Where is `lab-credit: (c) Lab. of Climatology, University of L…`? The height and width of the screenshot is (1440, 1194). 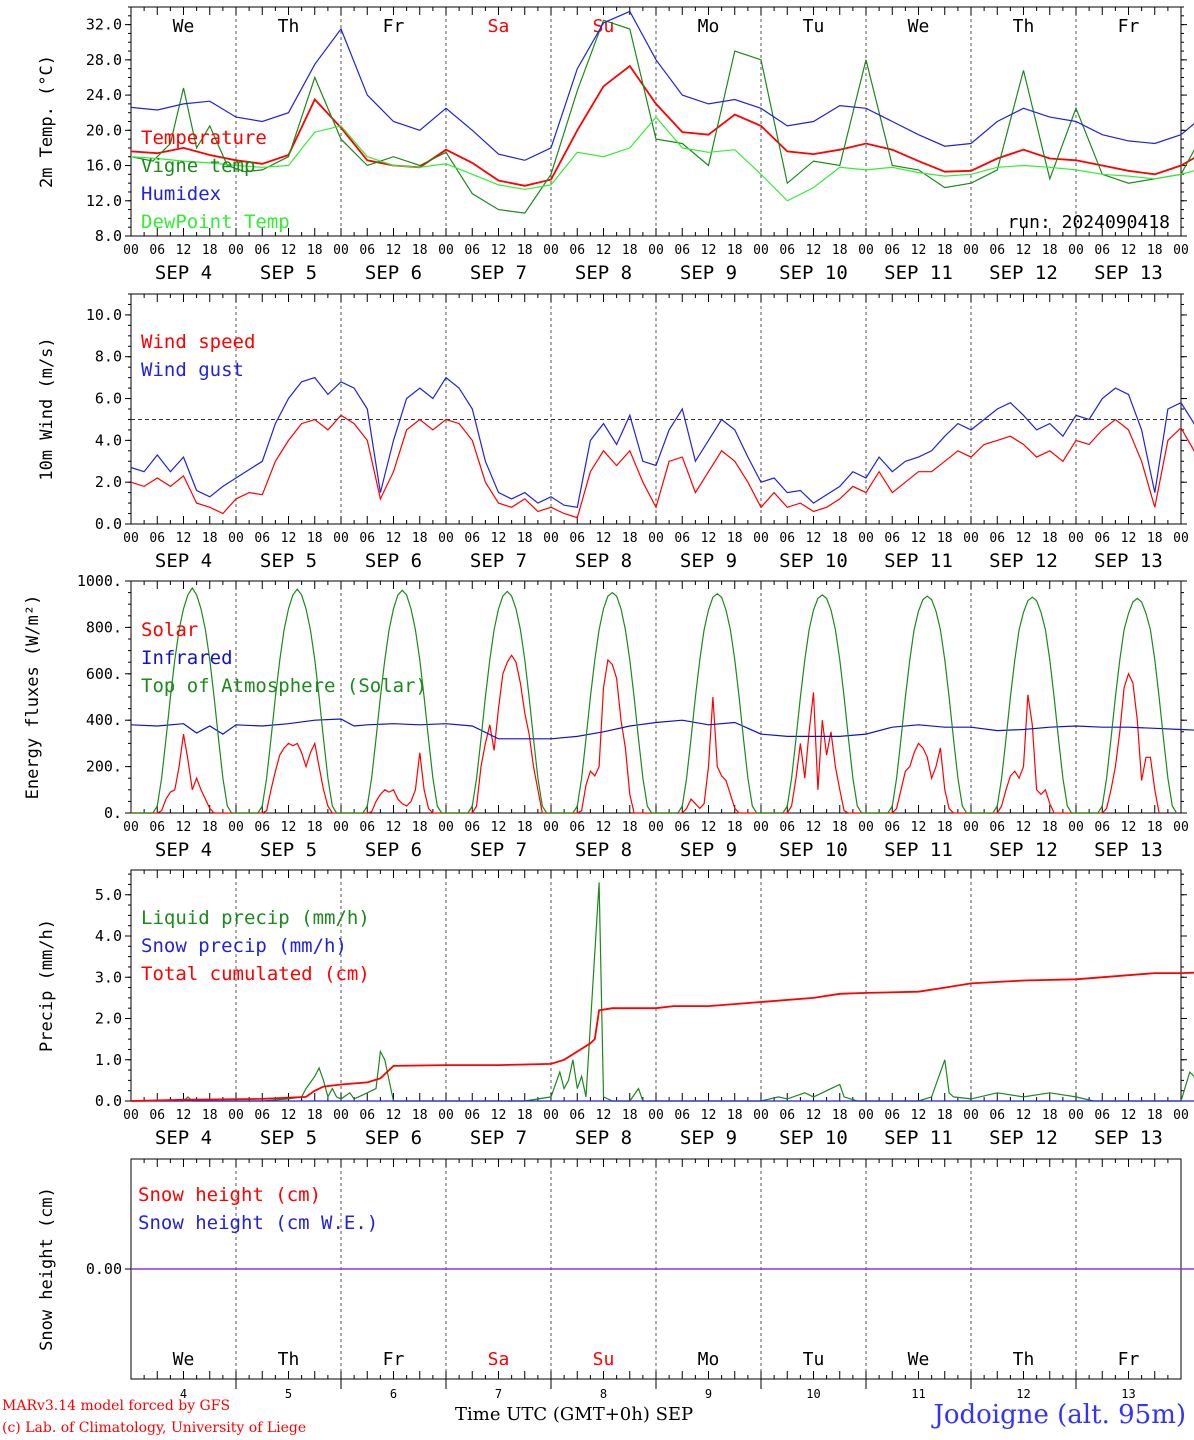 lab-credit: (c) Lab. of Climatology, University of L… is located at coordinates (154, 1428).